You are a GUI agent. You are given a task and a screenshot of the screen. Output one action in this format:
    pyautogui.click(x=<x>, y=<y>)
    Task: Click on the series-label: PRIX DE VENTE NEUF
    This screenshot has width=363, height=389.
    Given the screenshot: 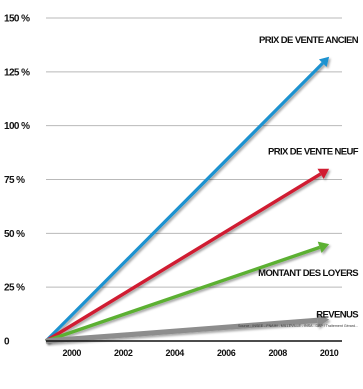 What is the action you would take?
    pyautogui.click(x=313, y=152)
    